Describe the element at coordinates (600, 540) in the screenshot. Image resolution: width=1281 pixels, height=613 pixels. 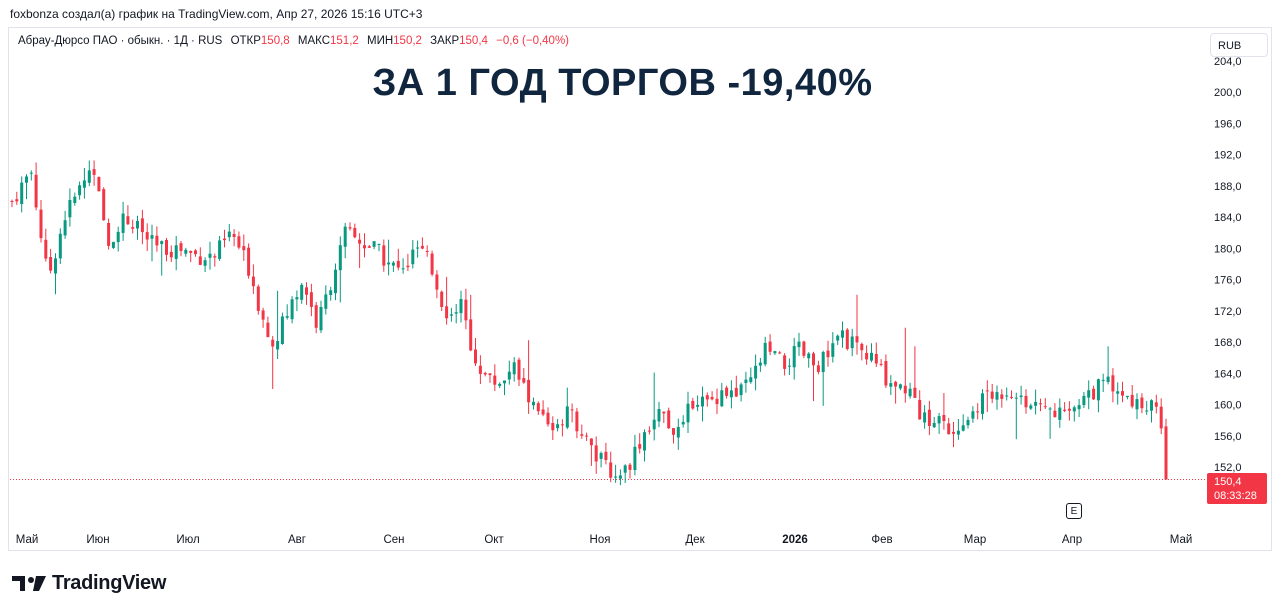
I see `x-tick-label: Ноя` at that location.